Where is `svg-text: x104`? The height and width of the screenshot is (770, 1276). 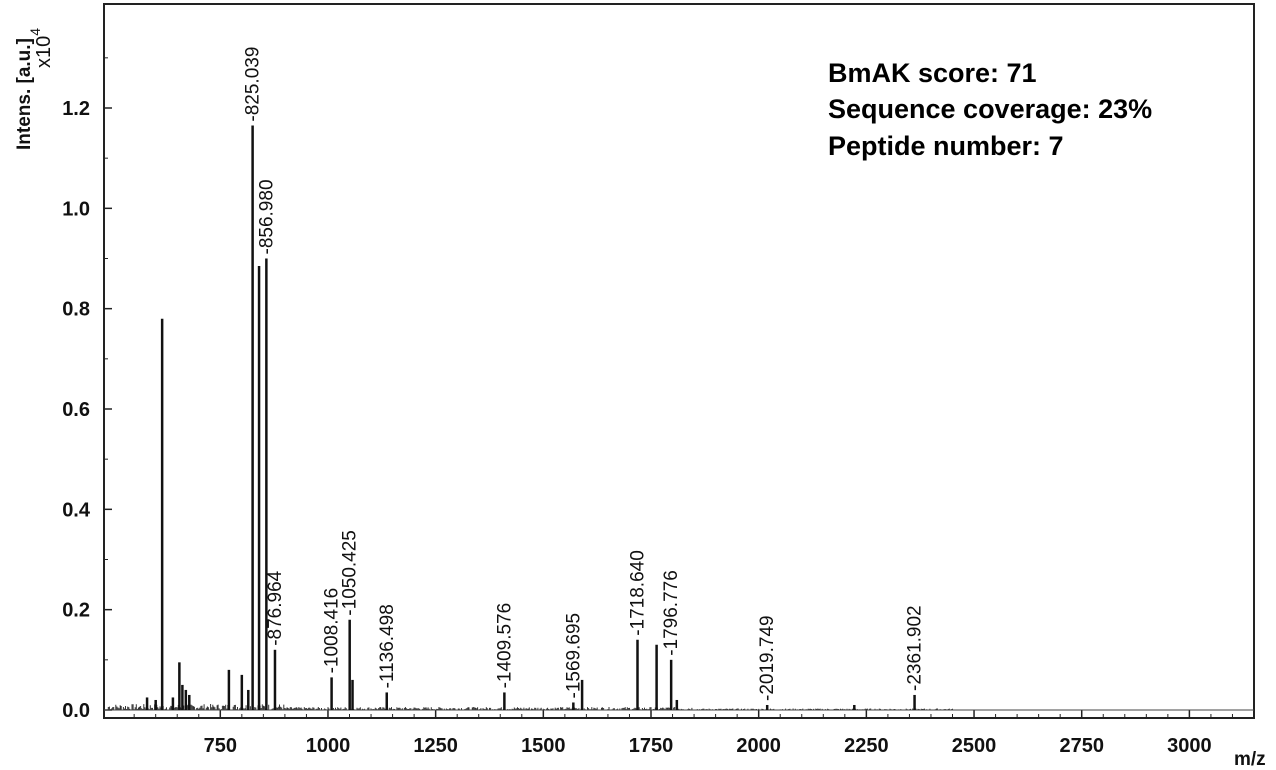
svg-text: x104 is located at coordinates (41, 48).